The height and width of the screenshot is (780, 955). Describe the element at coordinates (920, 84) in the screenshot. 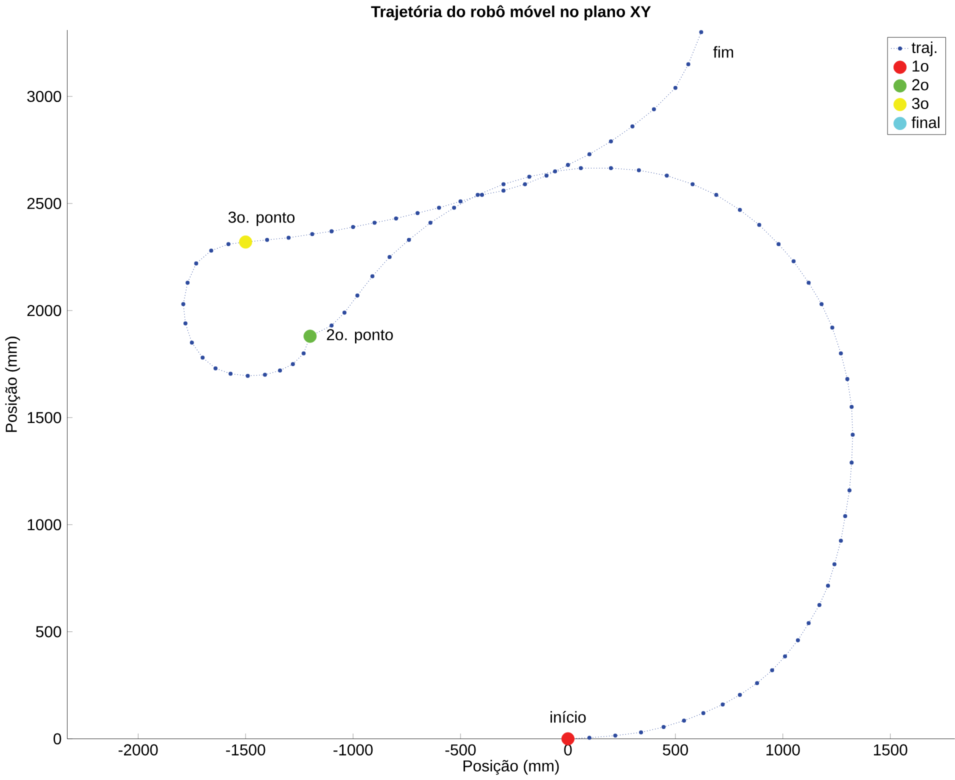

I see `legend-label: 2o` at that location.